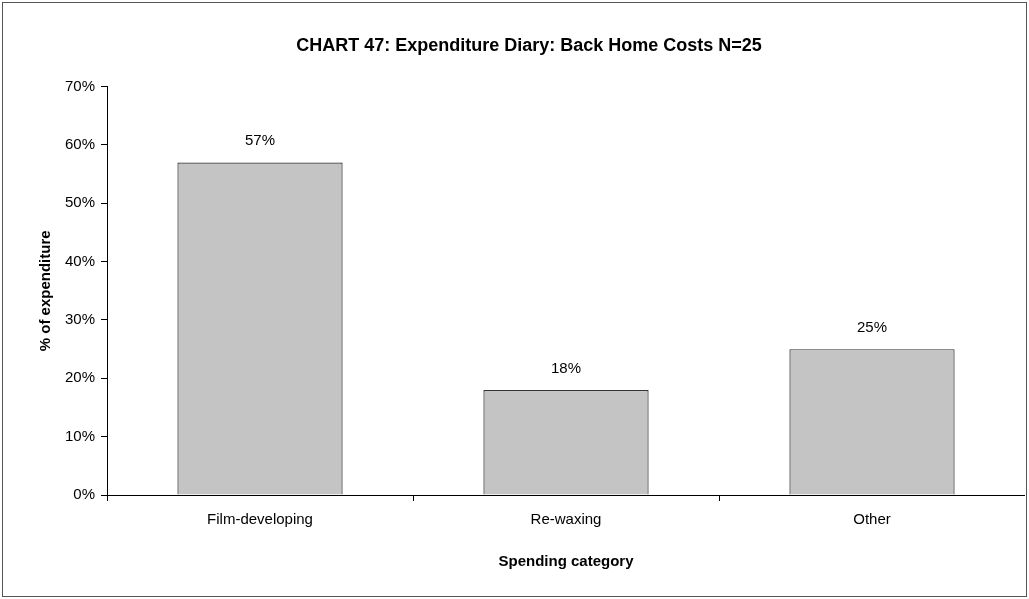 The image size is (1029, 599). What do you see at coordinates (80, 377) in the screenshot?
I see `y-tick-label: 20%` at bounding box center [80, 377].